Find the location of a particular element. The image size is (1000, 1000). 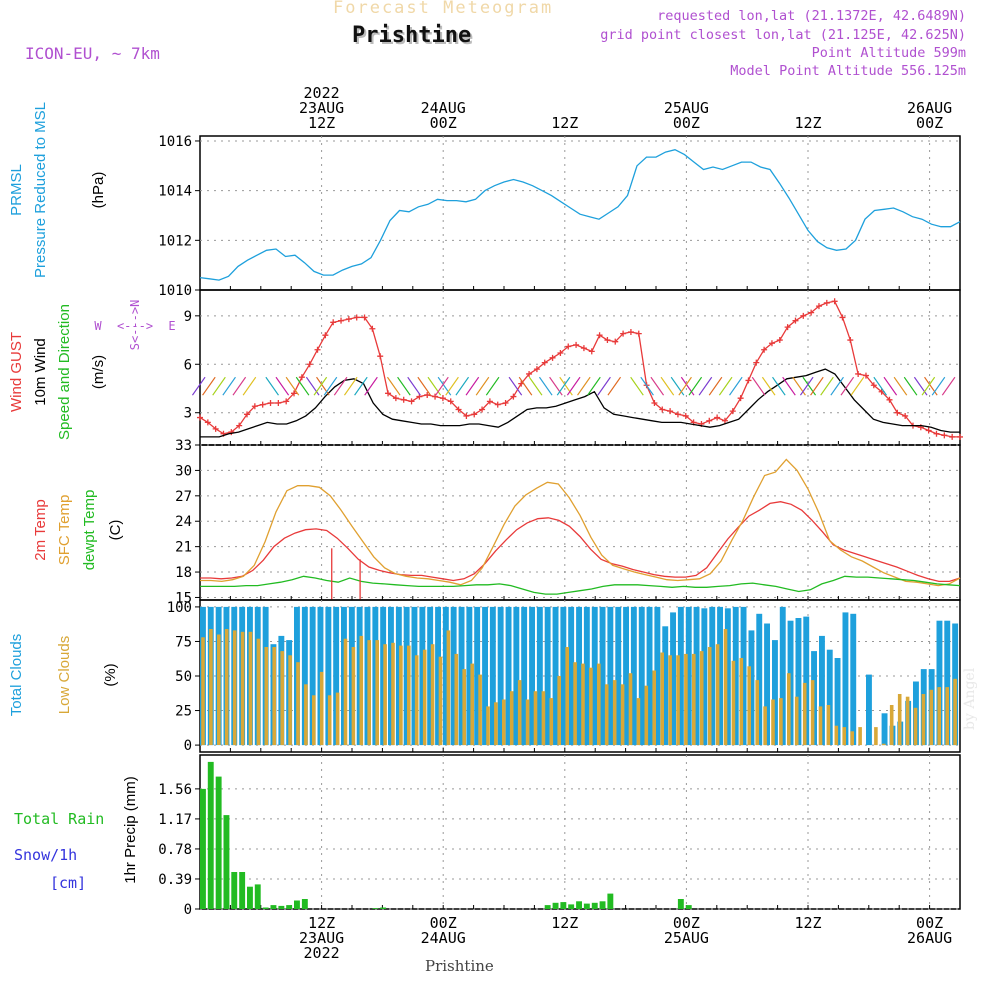

temp-axis-label: dewpt Temp is located at coordinates (89, 530).